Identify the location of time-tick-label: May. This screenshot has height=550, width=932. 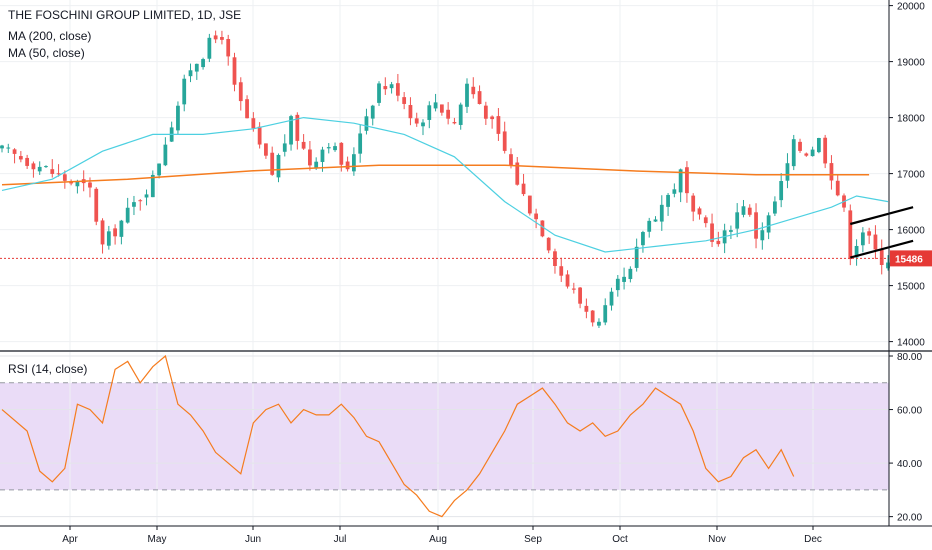
(157, 539).